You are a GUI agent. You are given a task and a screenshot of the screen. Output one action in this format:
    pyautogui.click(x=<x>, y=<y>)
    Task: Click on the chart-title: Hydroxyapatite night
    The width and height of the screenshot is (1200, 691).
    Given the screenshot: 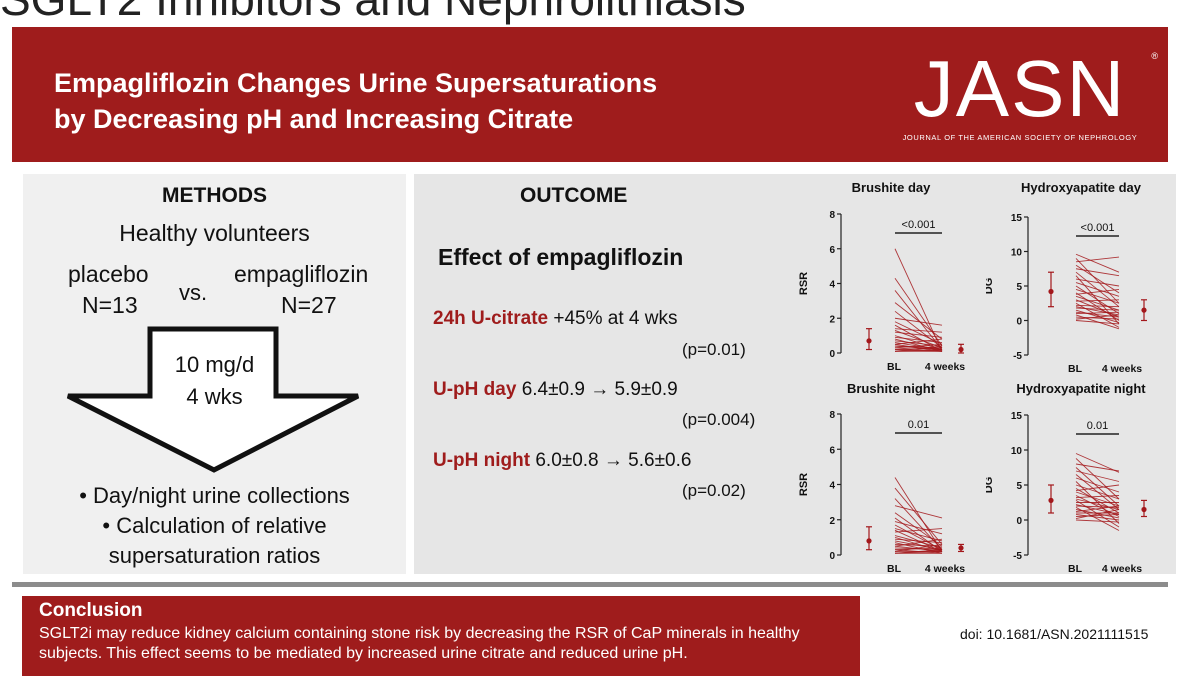 What is the action you would take?
    pyautogui.click(x=1081, y=388)
    